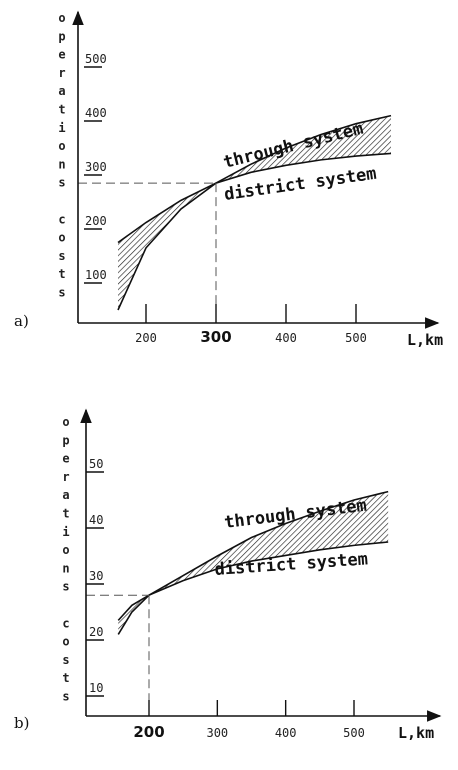 The image size is (458, 770). What do you see at coordinates (148, 732) in the screenshot?
I see `x-tick-label-highlighted: 200` at bounding box center [148, 732].